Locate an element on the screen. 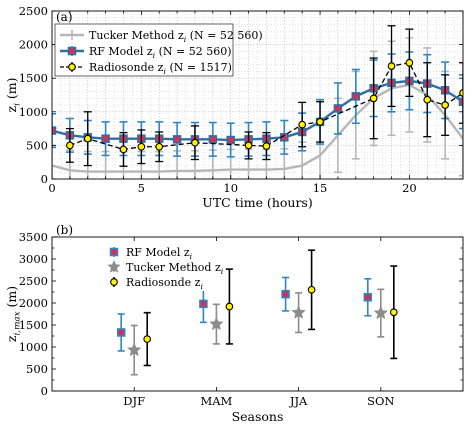 The image size is (474, 431). legend-entry-label: RF Model zi (N = 52 560) is located at coordinates (160, 52).